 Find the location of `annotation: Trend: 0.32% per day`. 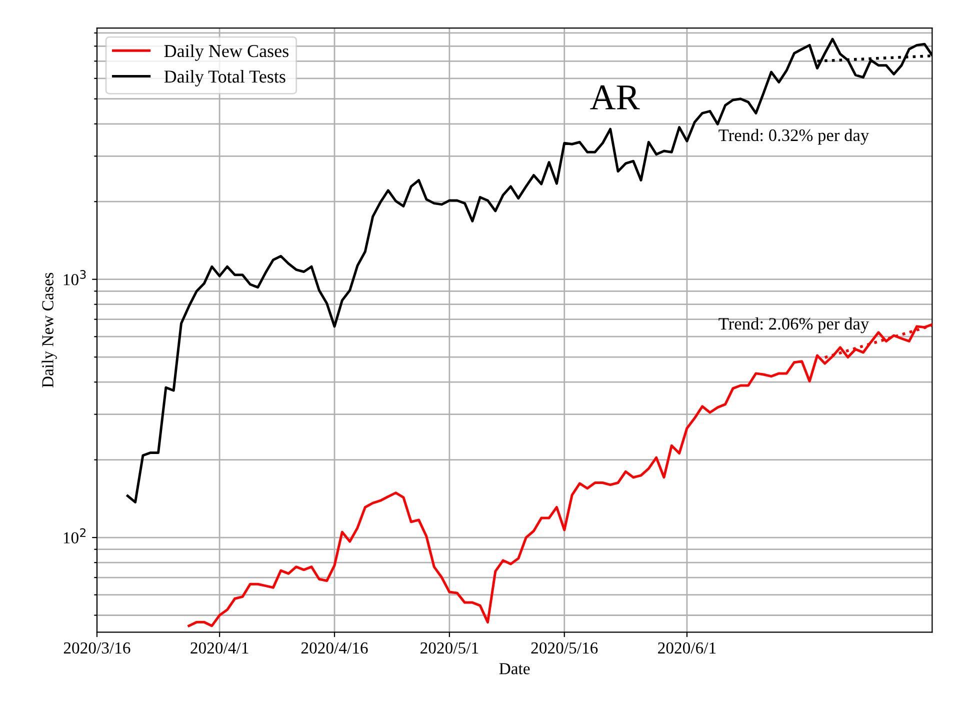

annotation: Trend: 0.32% per day is located at coordinates (794, 136).